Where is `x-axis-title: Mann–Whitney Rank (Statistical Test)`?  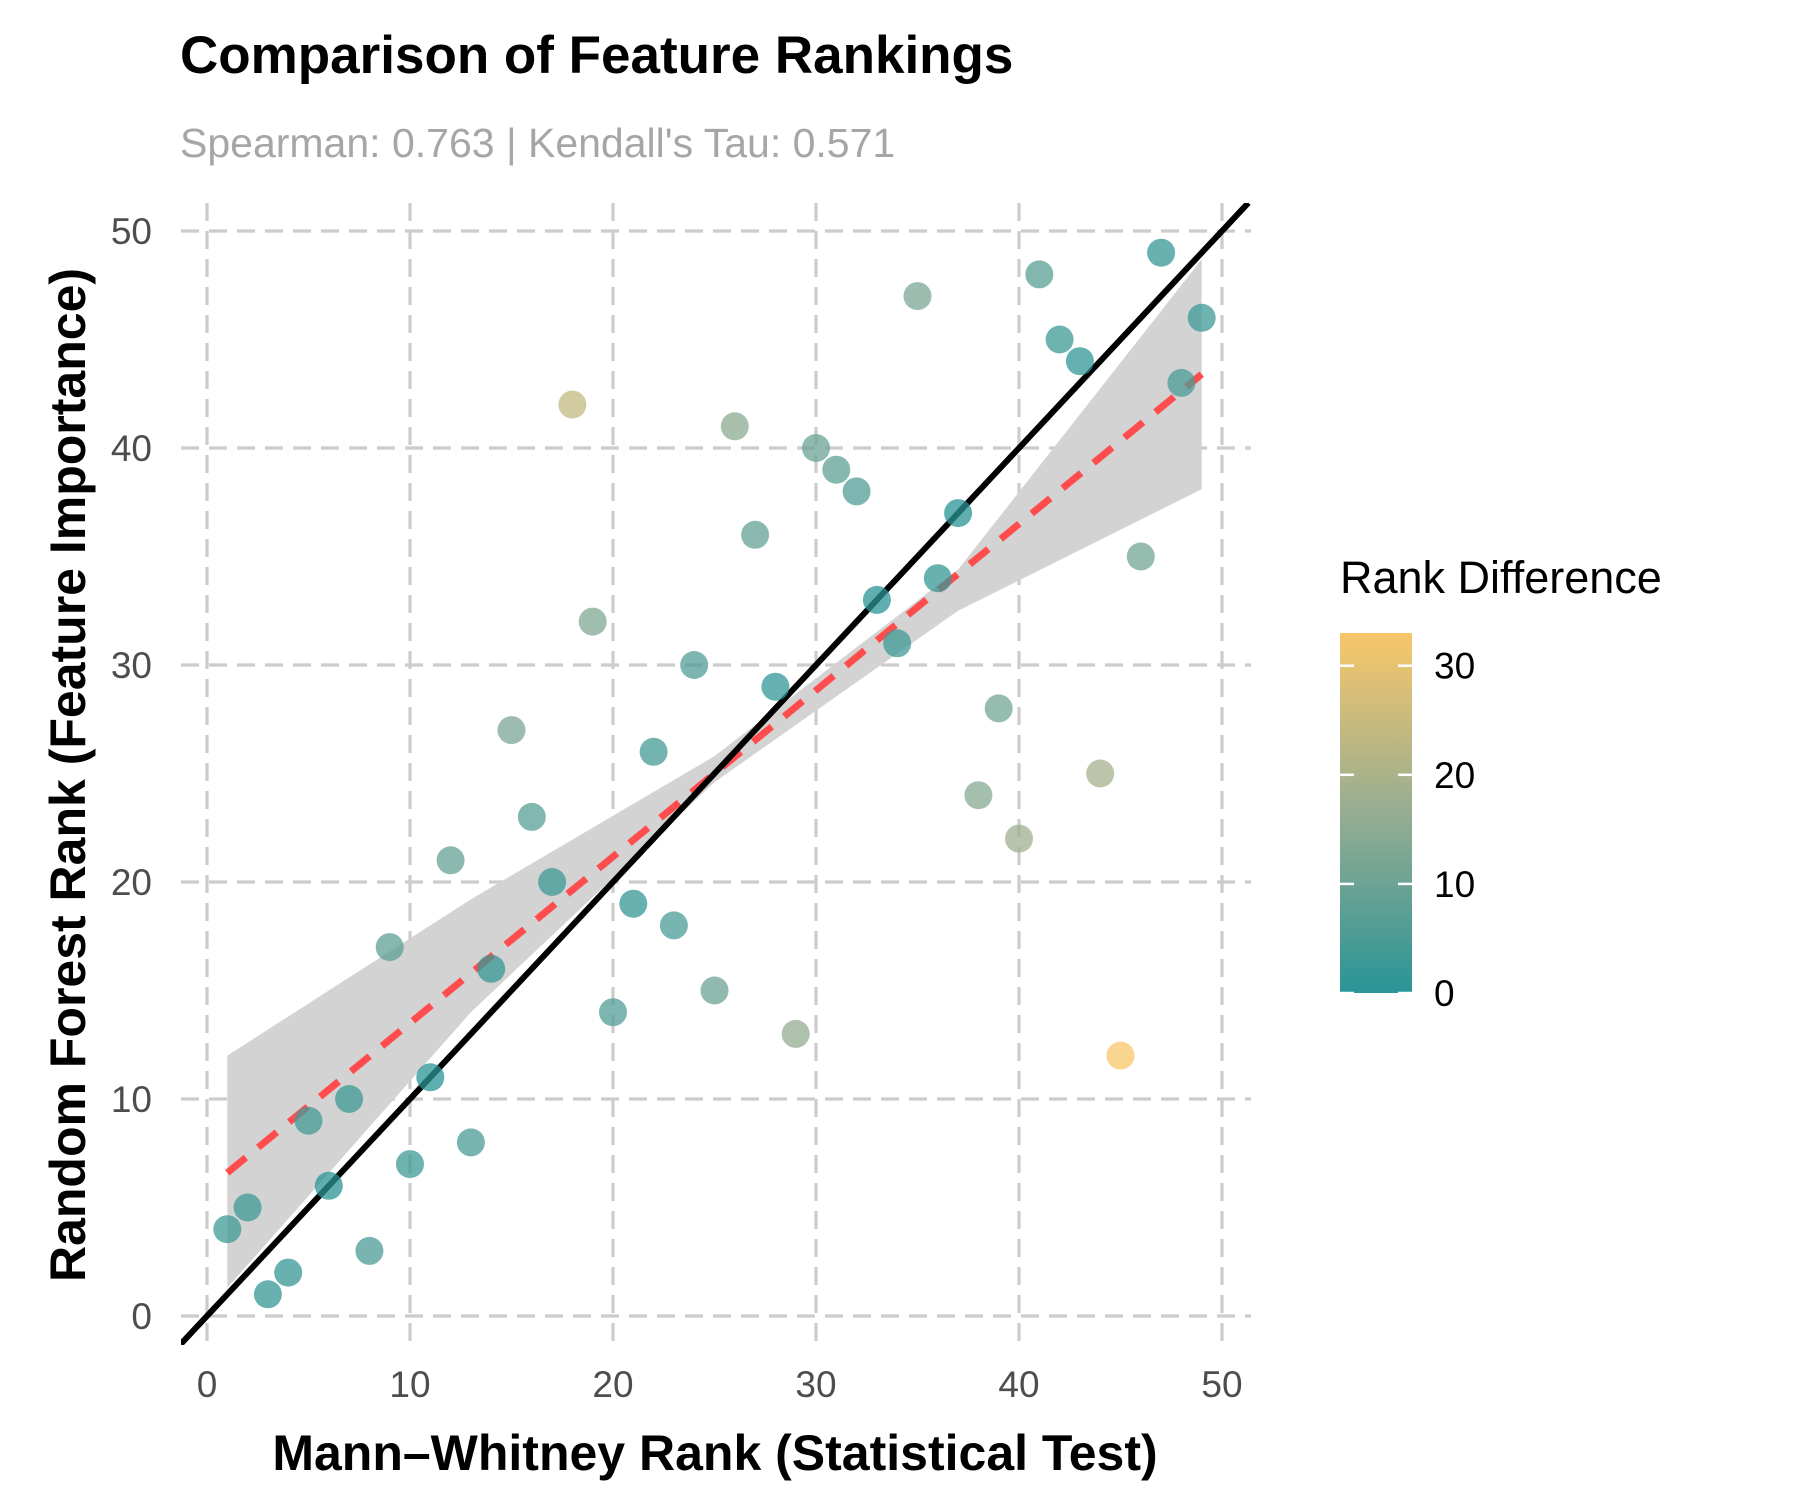 x-axis-title: Mann–Whitney Rank (Statistical Test) is located at coordinates (714, 1453).